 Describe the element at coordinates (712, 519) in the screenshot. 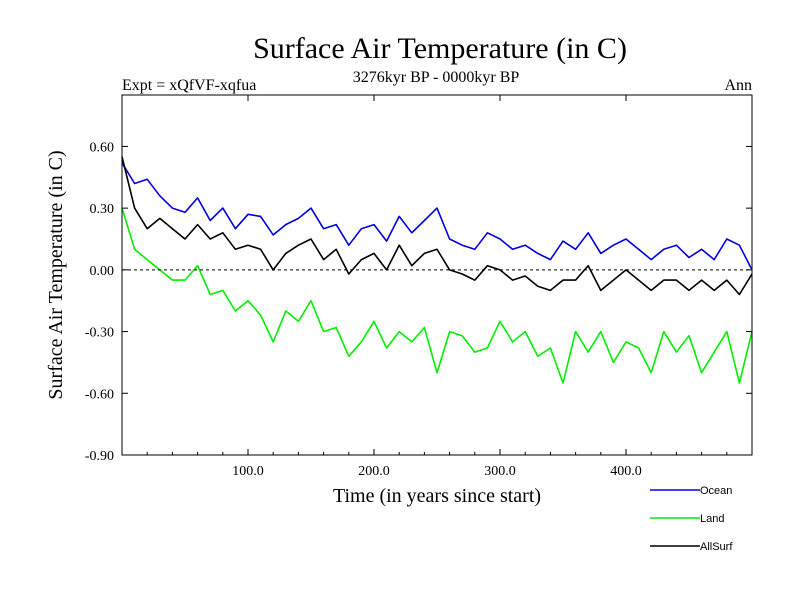

I see `legend-label-land: Land` at that location.